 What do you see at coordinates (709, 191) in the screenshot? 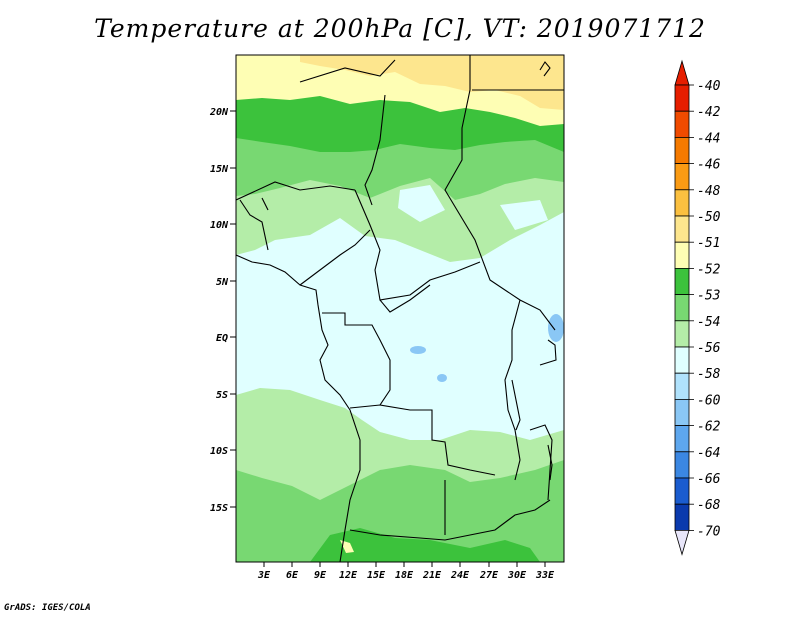
I see `colorbar-label: -48` at bounding box center [709, 191].